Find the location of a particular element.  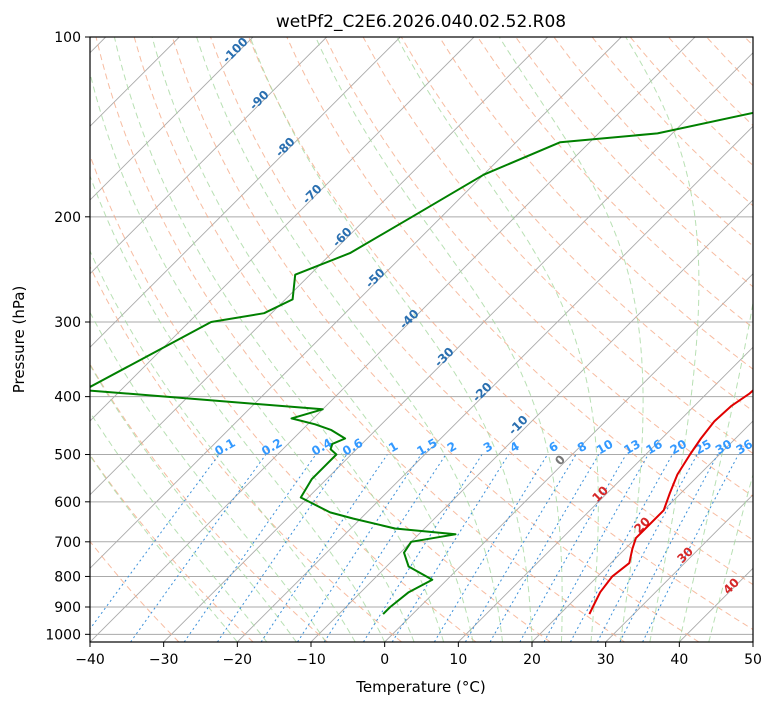

dry-adiabat-label: -40 is located at coordinates (409, 319).